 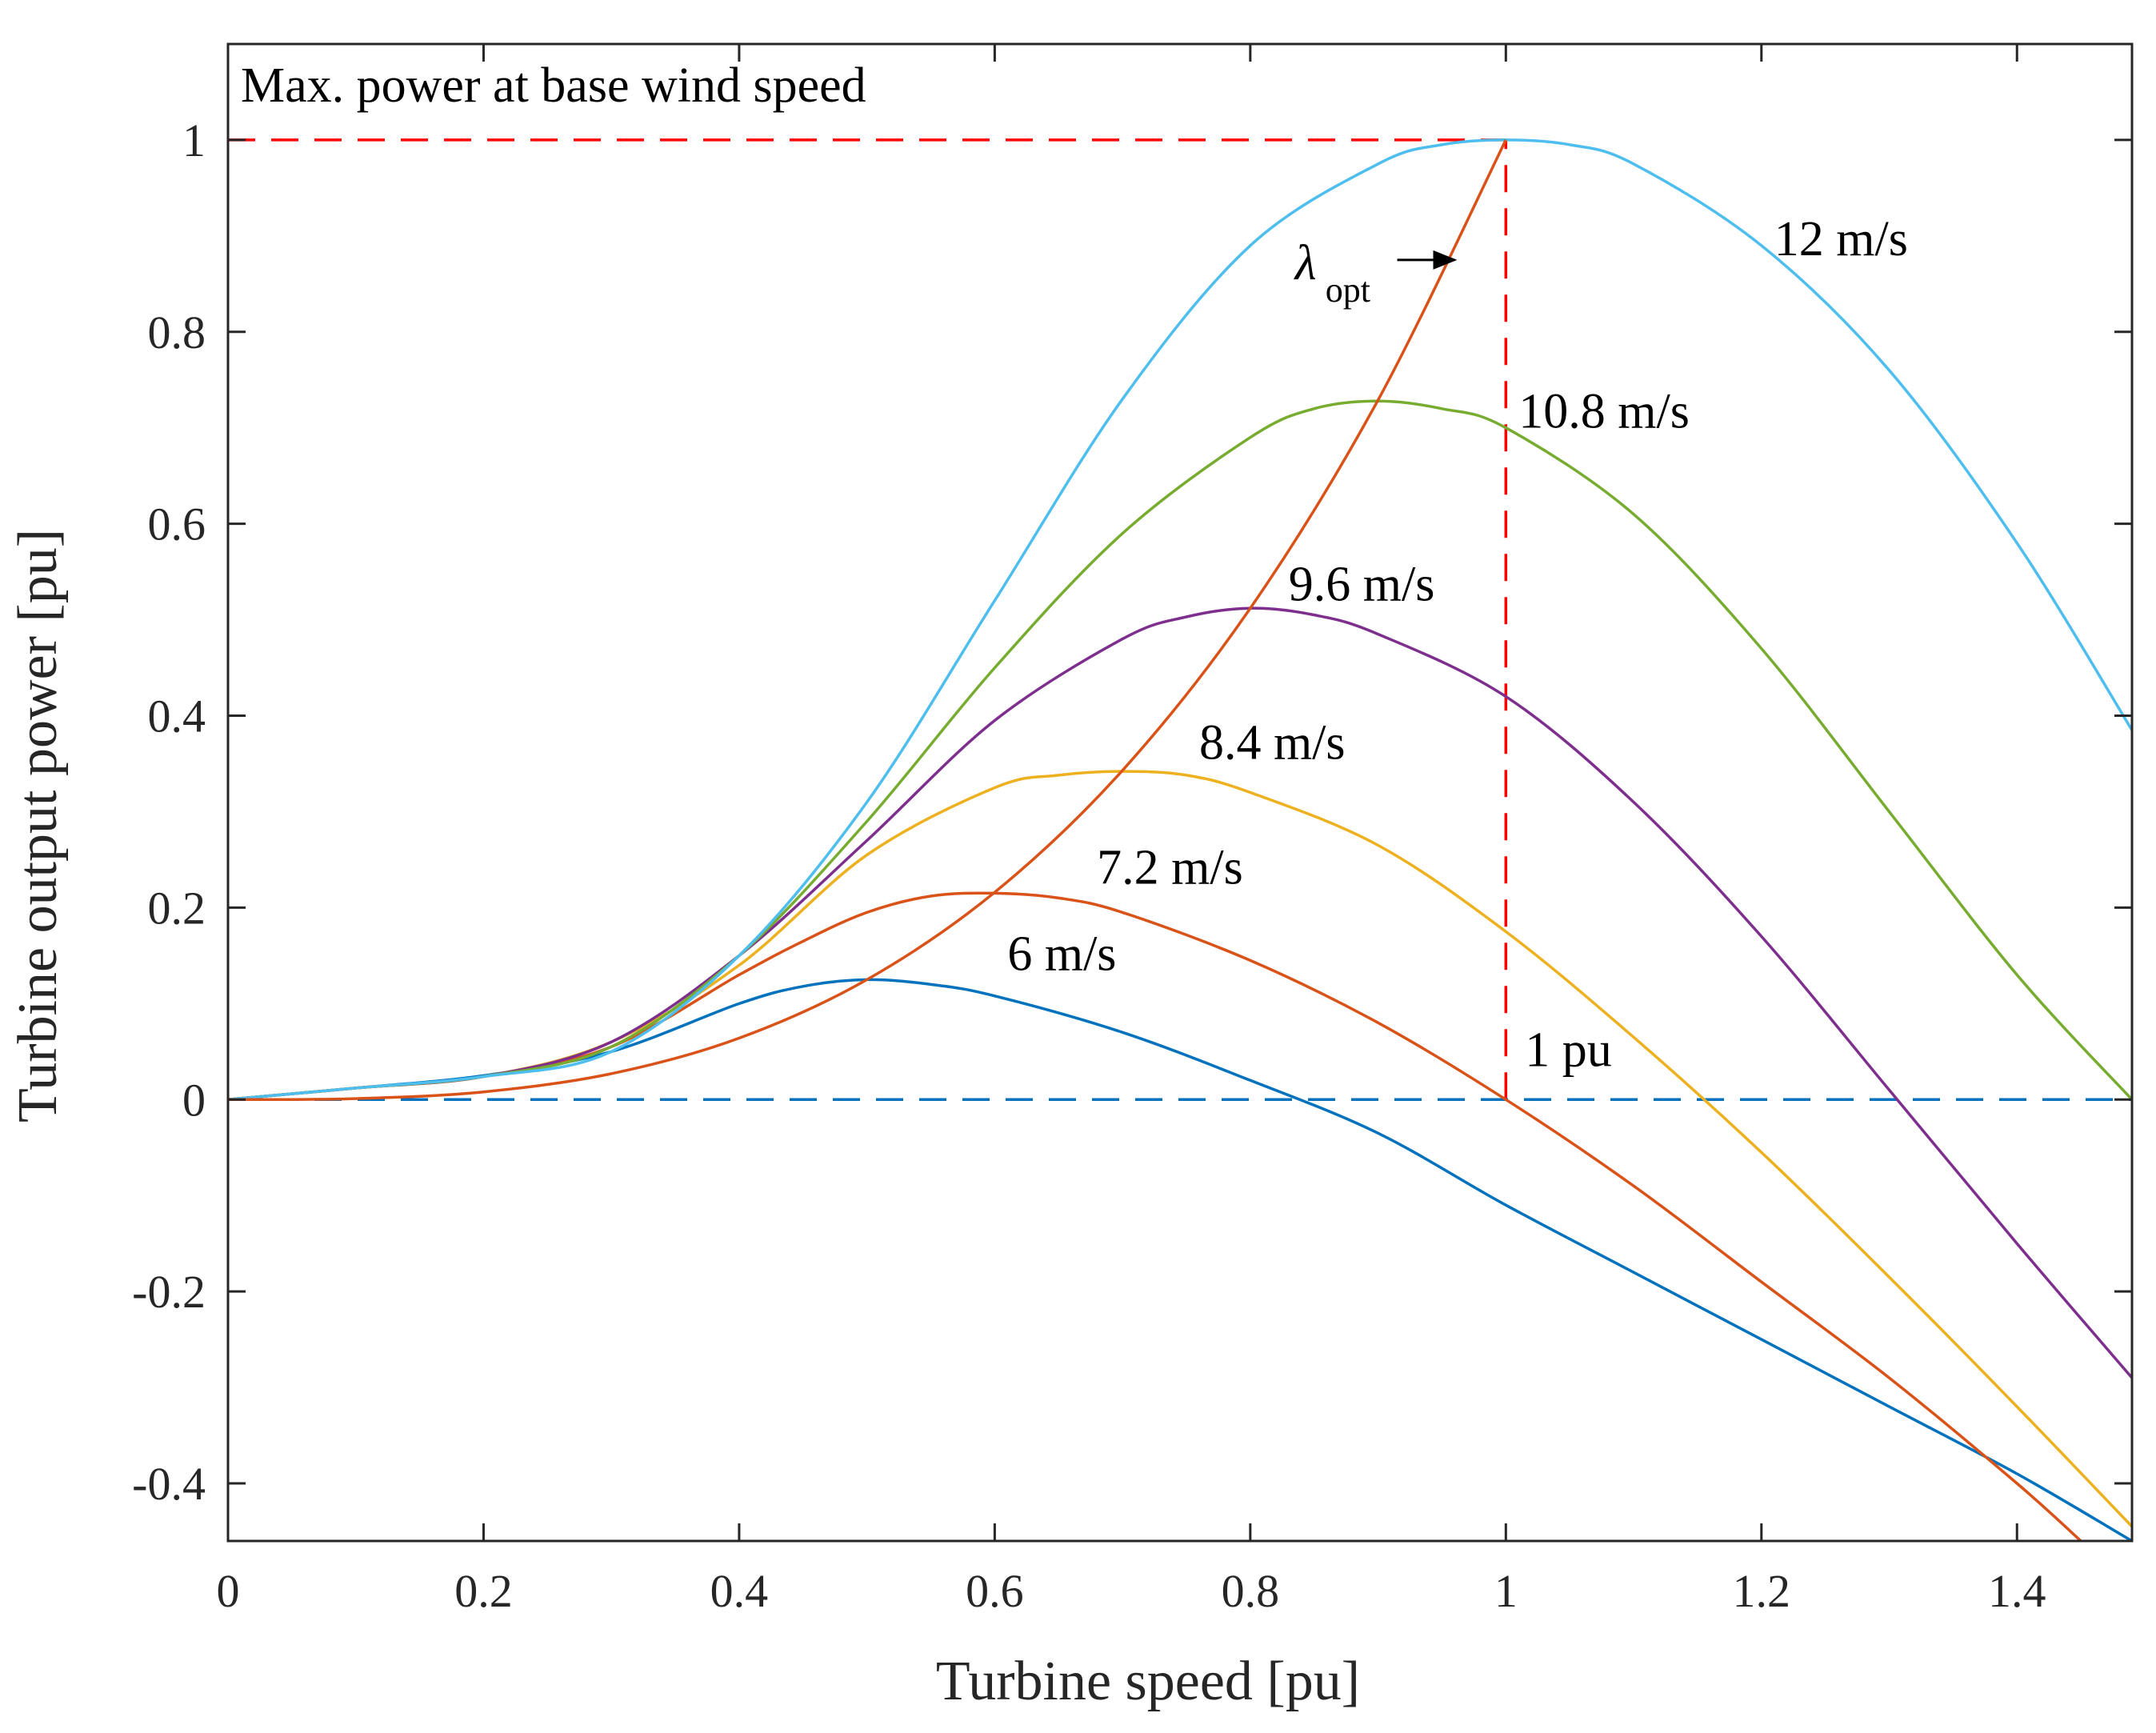 I want to click on x-tick-label: 0.8, so click(x=1251, y=1591).